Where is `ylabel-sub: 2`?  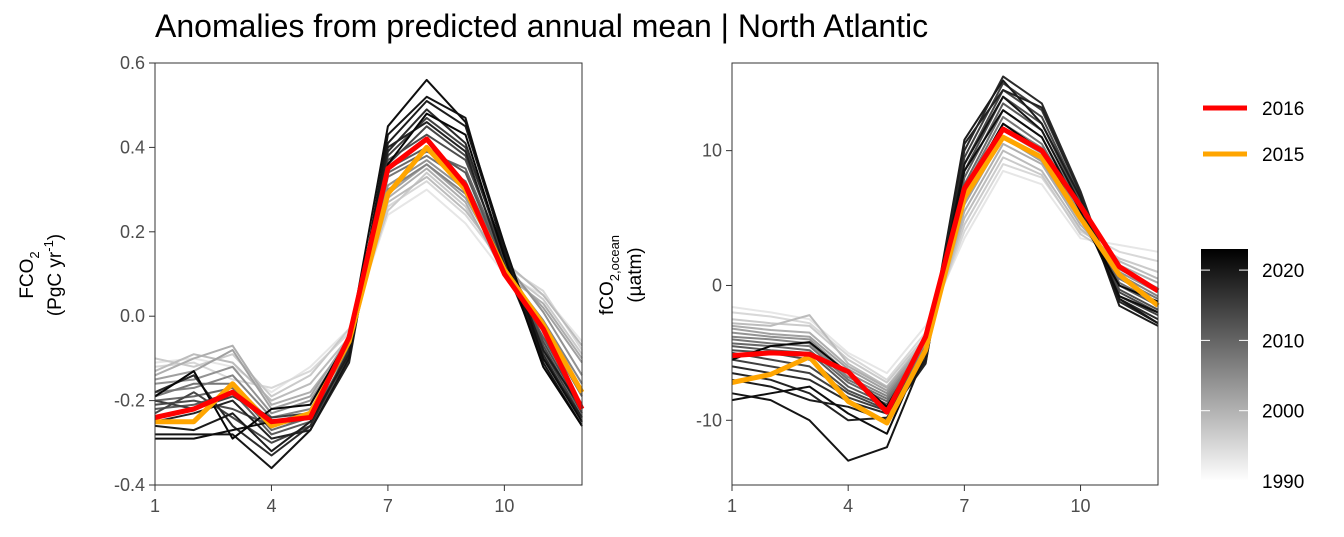
ylabel-sub: 2 is located at coordinates (34, 254).